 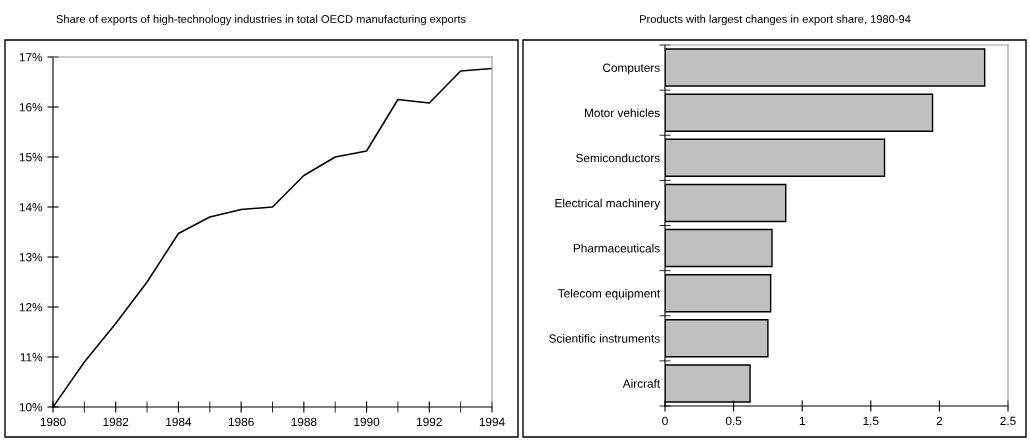 What do you see at coordinates (802, 420) in the screenshot?
I see `x-tick-label: 1` at bounding box center [802, 420].